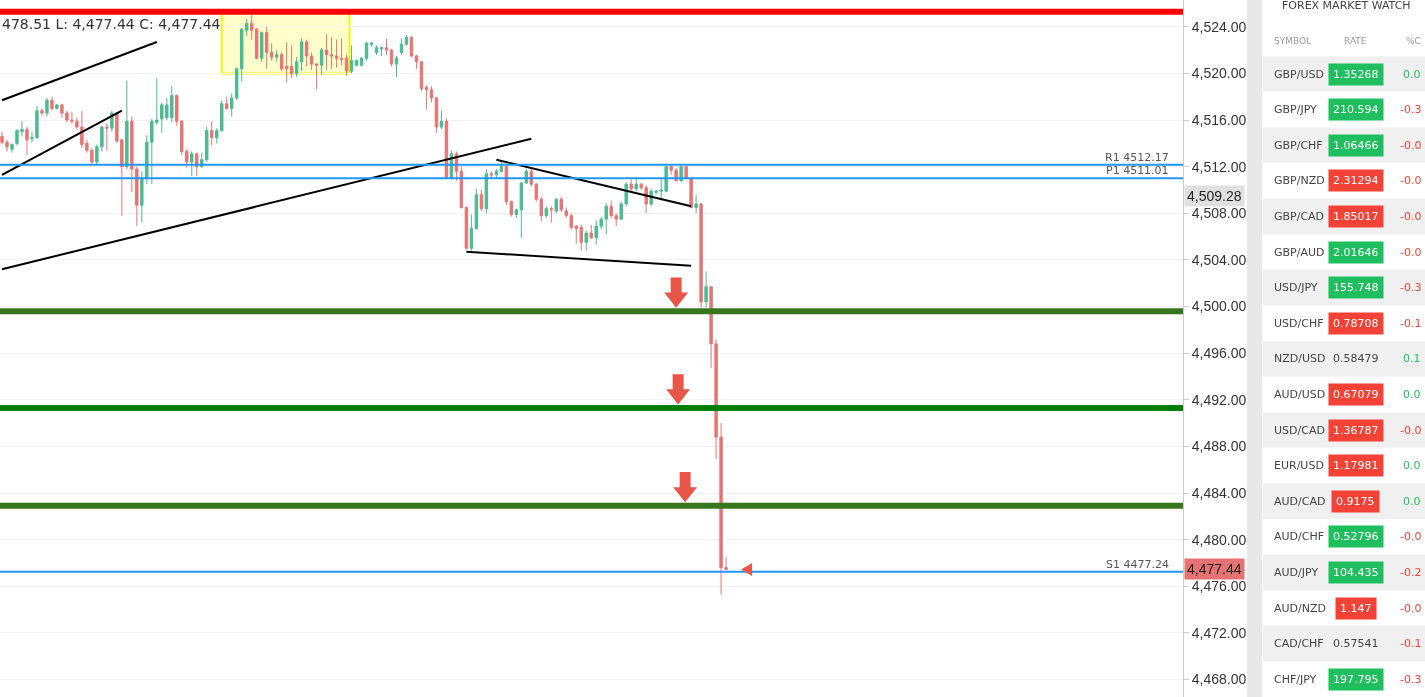 This screenshot has width=1425, height=697. I want to click on text: 0.52796, so click(1356, 536).